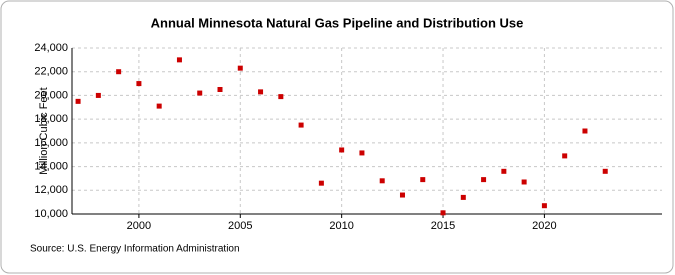 This screenshot has height=275, width=675. Describe the element at coordinates (51, 166) in the screenshot. I see `y-tick-label: 14,000` at that location.